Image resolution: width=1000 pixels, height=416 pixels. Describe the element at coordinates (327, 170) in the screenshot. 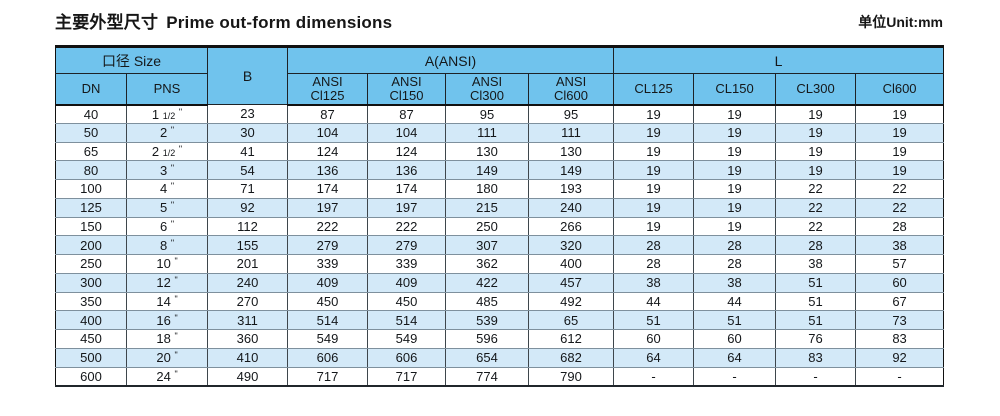

I see `cell-a-cl125: 136` at that location.